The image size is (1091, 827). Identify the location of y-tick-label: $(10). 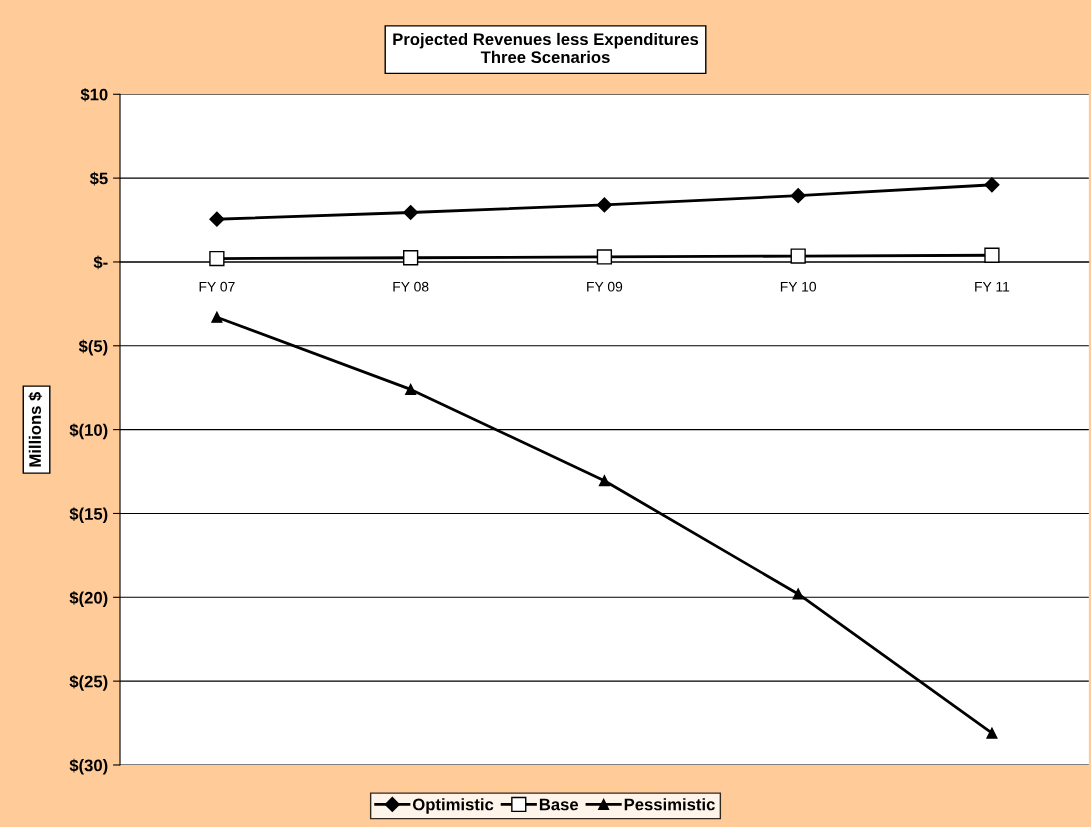
(88, 431).